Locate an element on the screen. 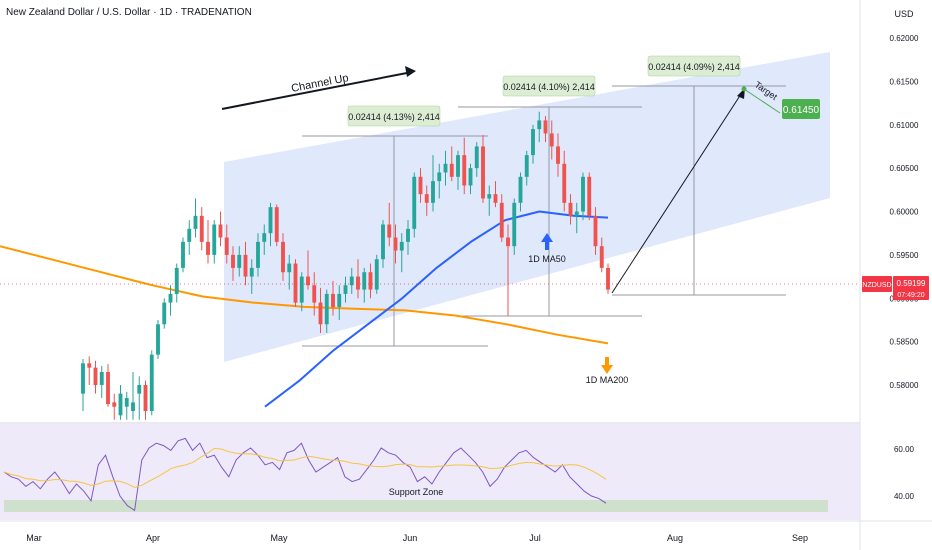 Image resolution: width=932 pixels, height=550 pixels. channel-arrow is located at coordinates (317, 90).